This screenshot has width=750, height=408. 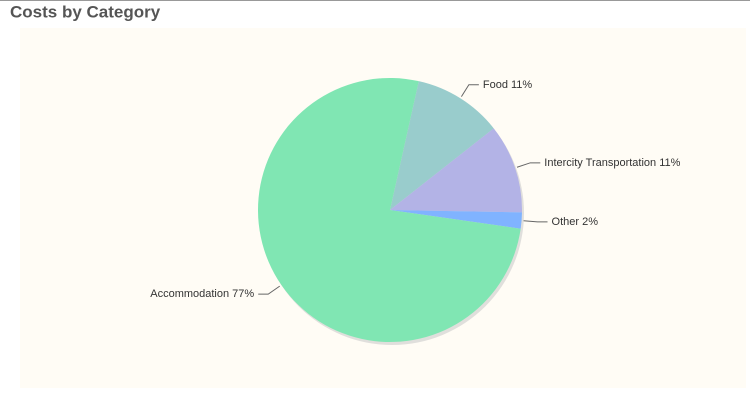 I want to click on slice-value-label: 77%, so click(x=243, y=294).